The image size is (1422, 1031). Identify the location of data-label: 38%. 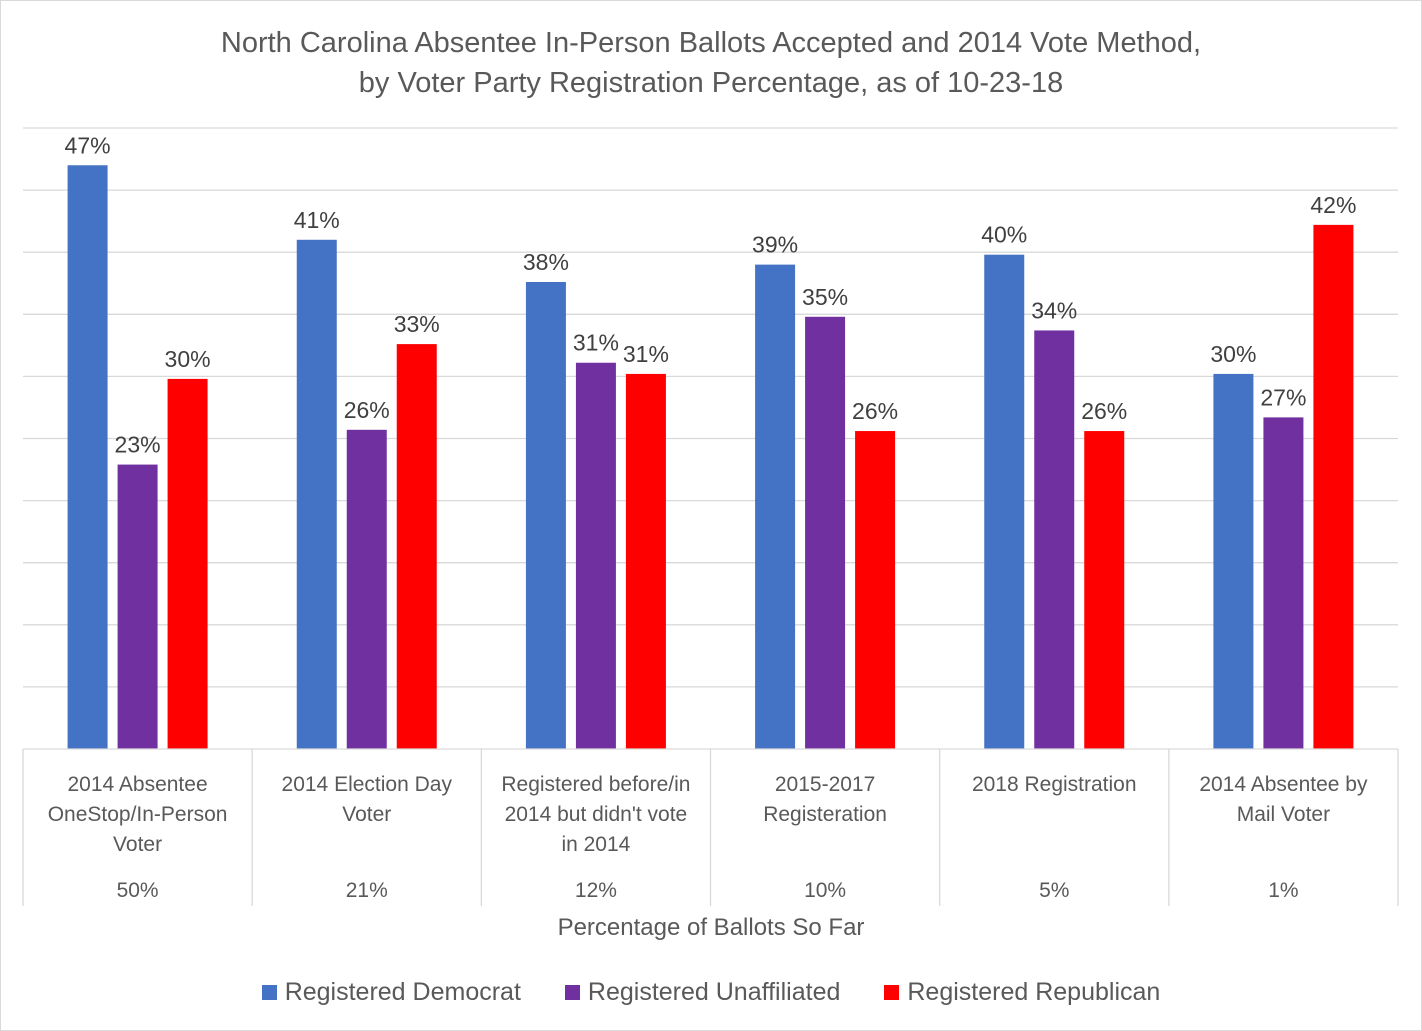
(546, 262).